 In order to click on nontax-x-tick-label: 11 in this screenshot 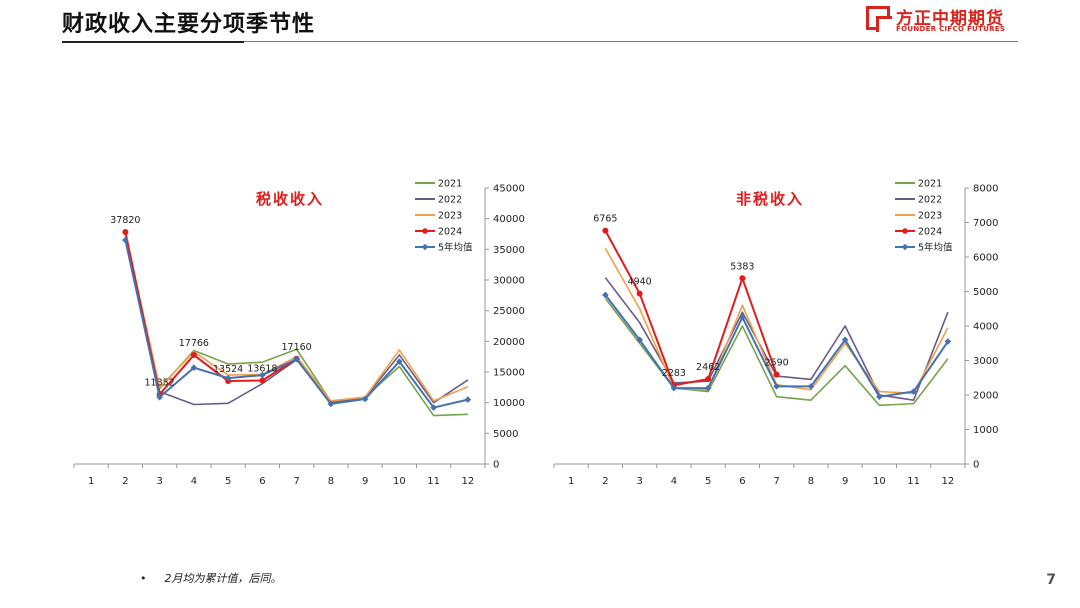, I will do `click(913, 481)`.